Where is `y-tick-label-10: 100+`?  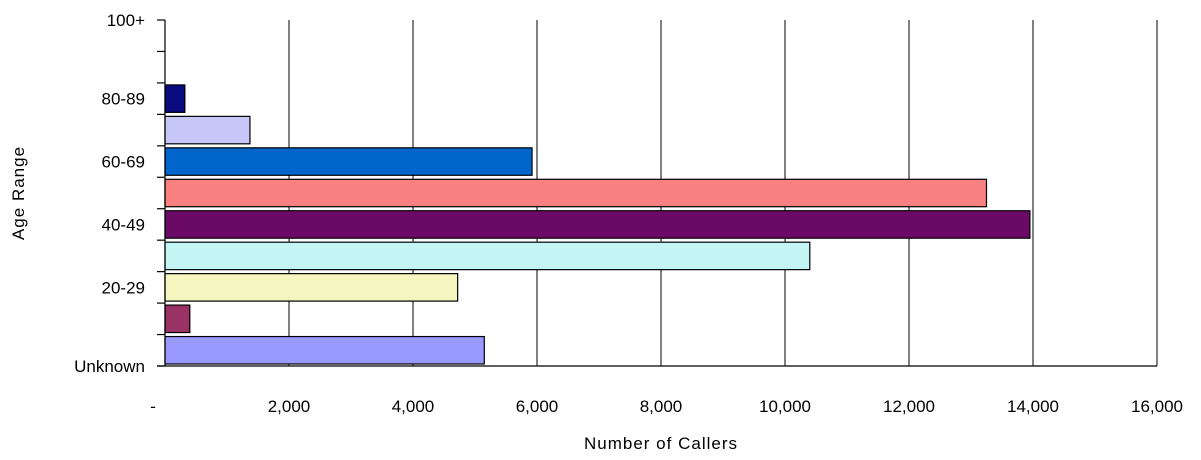 y-tick-label-10: 100+ is located at coordinates (126, 20).